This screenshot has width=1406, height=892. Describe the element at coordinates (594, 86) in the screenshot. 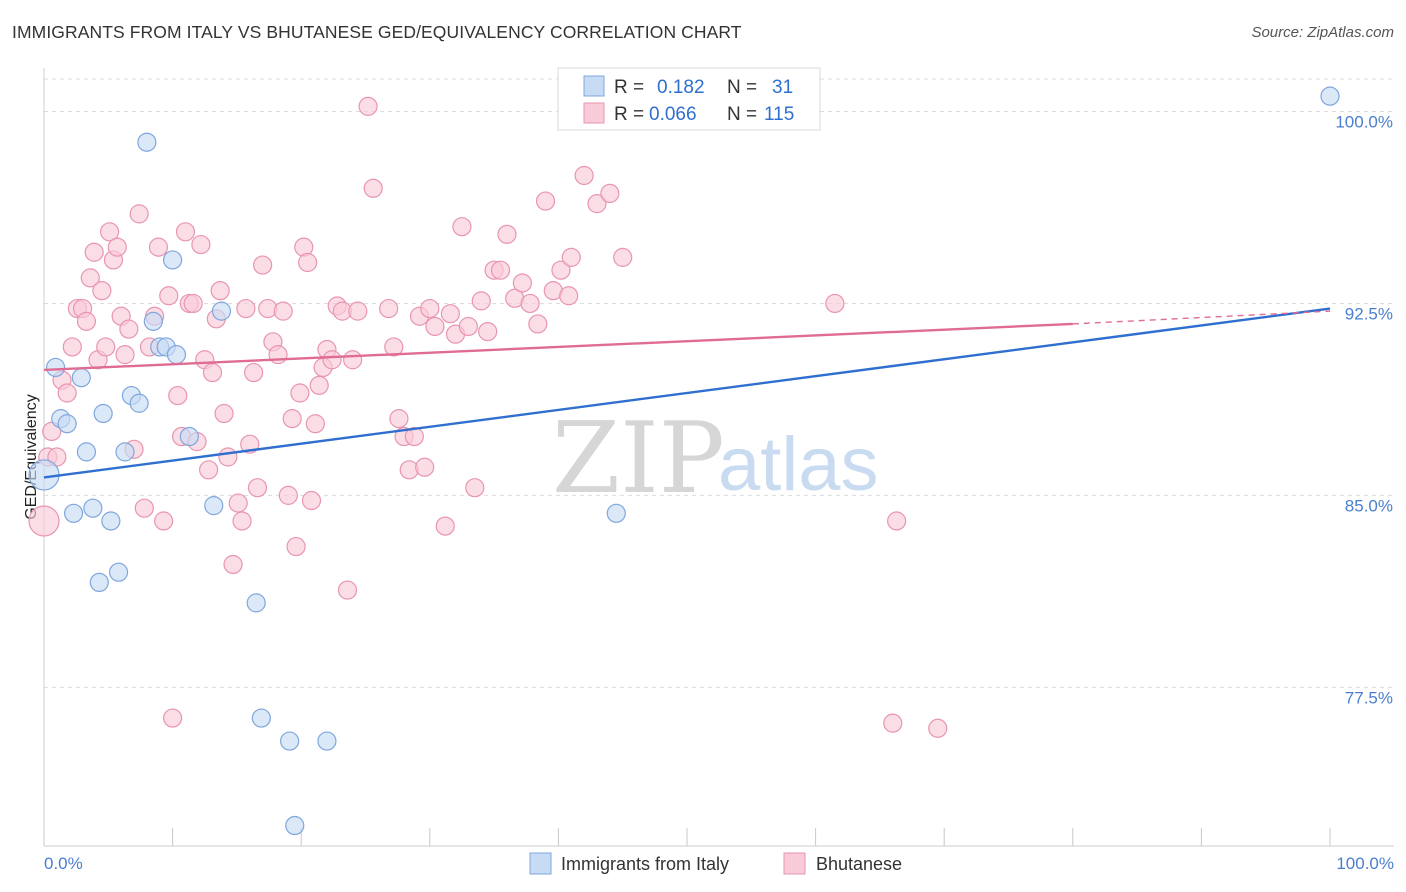

I see `legend-swatch-italy` at that location.